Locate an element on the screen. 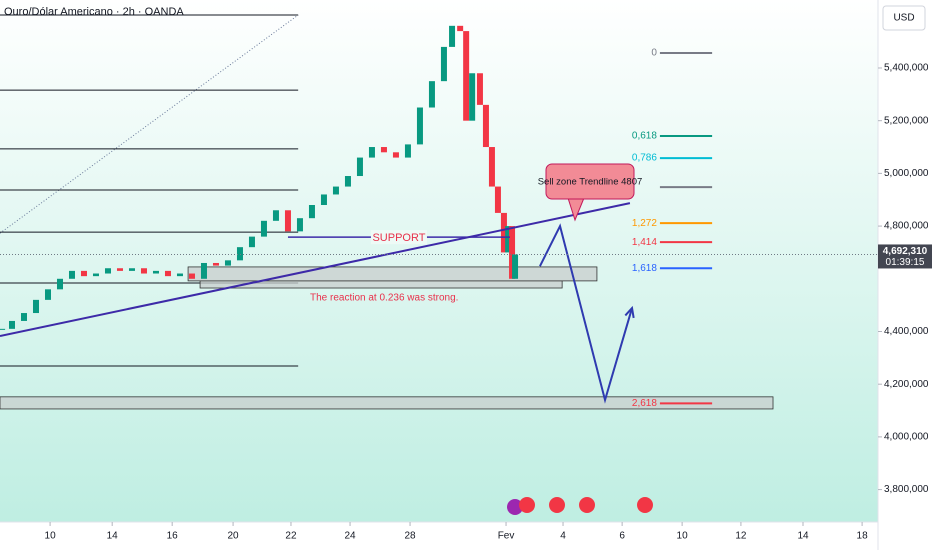  y-tick-label: 3,800,000 is located at coordinates (906, 489).